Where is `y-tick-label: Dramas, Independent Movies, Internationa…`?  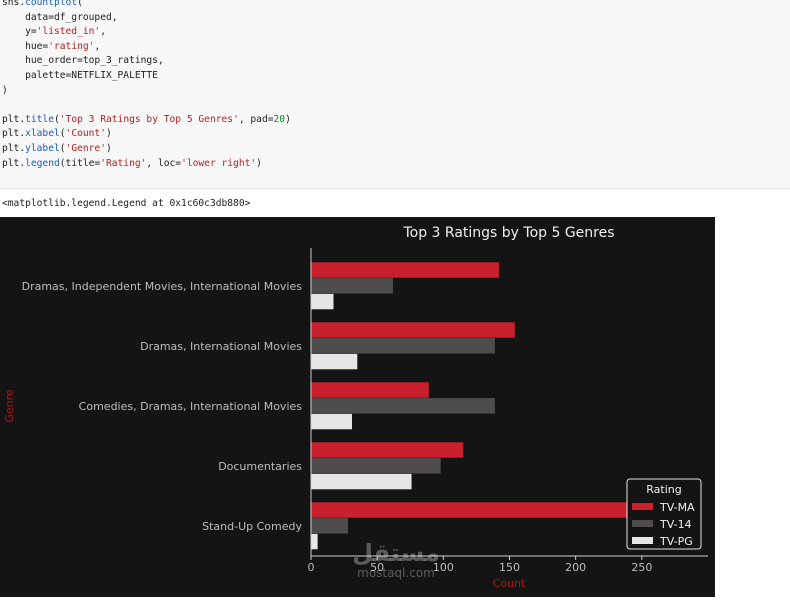 y-tick-label: Dramas, Independent Movies, Internationa… is located at coordinates (162, 286).